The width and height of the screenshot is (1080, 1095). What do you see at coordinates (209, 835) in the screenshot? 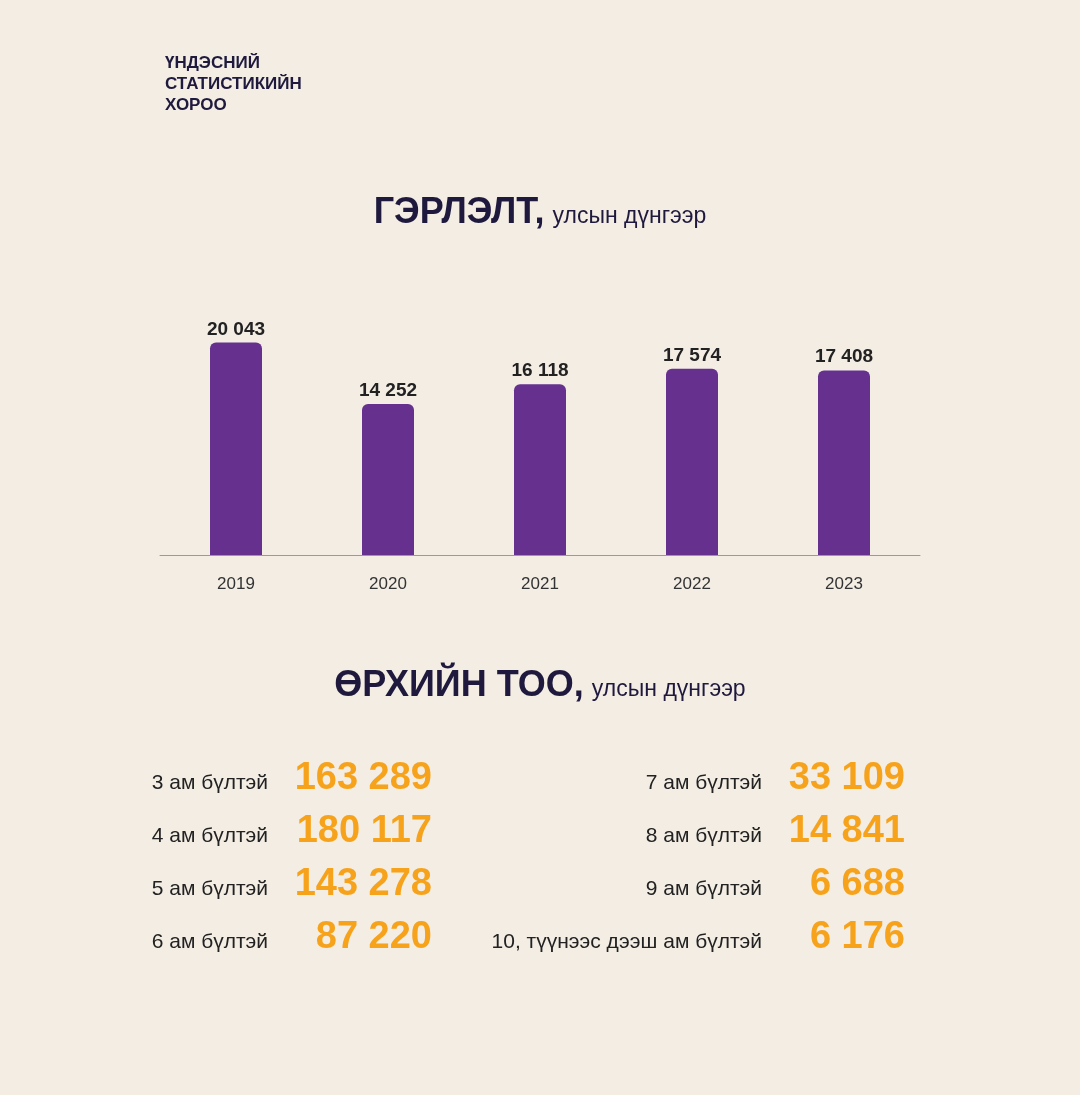
I see `text: 4 ам бүлтэй` at bounding box center [209, 835].